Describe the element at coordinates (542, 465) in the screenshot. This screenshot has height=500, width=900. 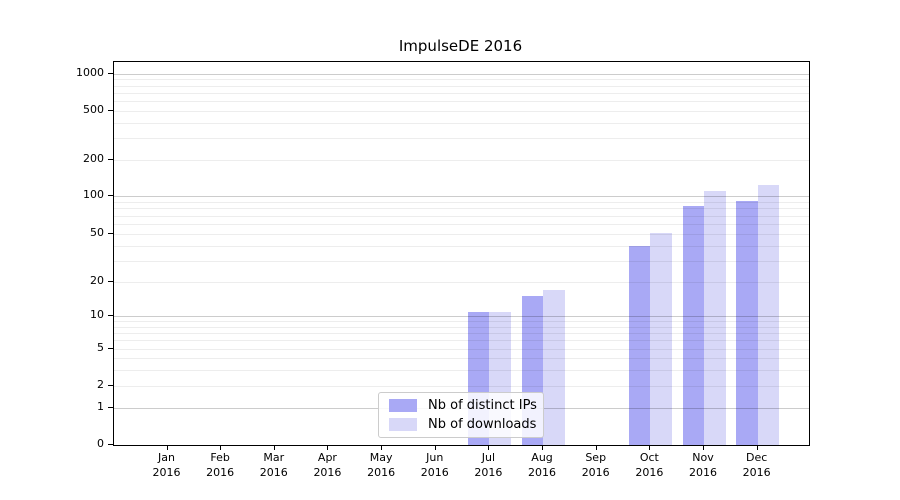
I see `x-tick-label-aug: Aug 2016` at that location.